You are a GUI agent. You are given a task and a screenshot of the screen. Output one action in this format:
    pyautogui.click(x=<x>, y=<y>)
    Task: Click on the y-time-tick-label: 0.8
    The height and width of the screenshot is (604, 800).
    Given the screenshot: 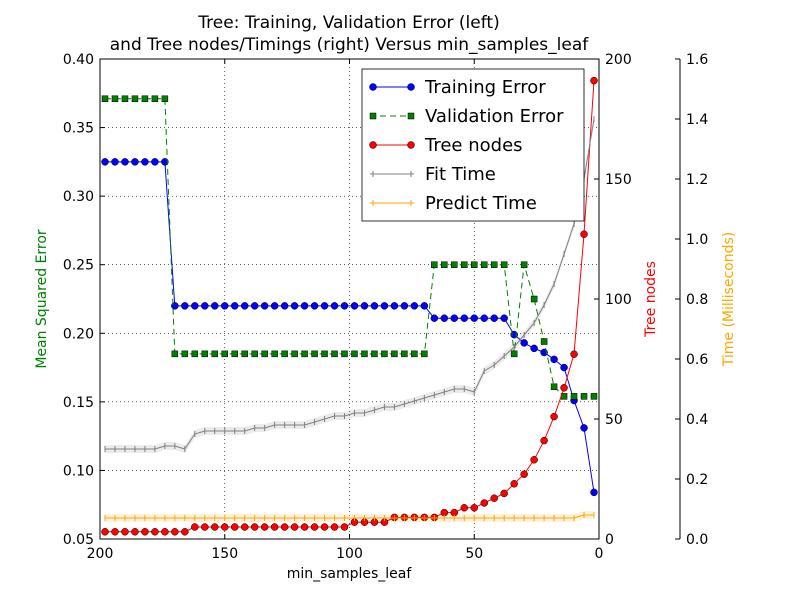 What is the action you would take?
    pyautogui.click(x=697, y=300)
    